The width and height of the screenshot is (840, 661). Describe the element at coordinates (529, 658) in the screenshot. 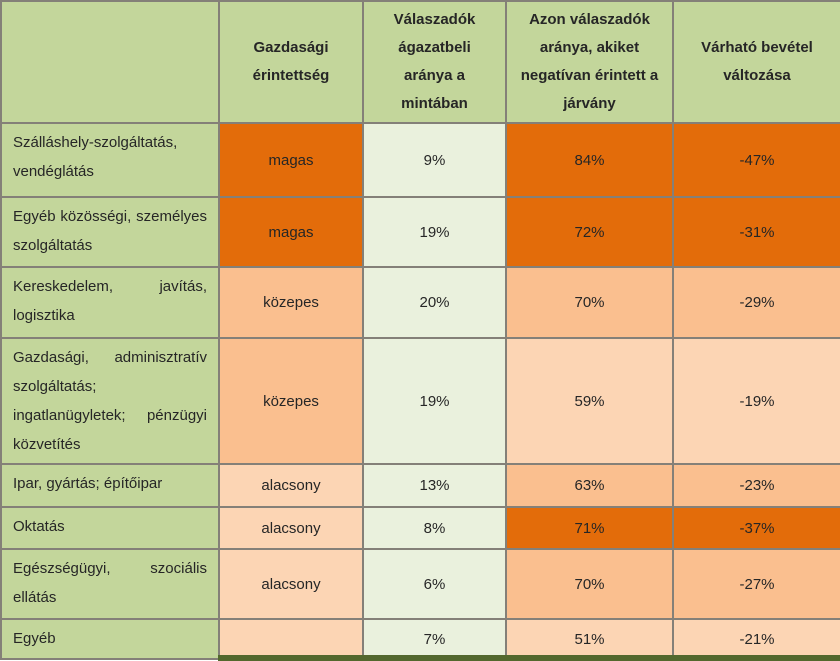

I see `bottom-accent-bar` at that location.